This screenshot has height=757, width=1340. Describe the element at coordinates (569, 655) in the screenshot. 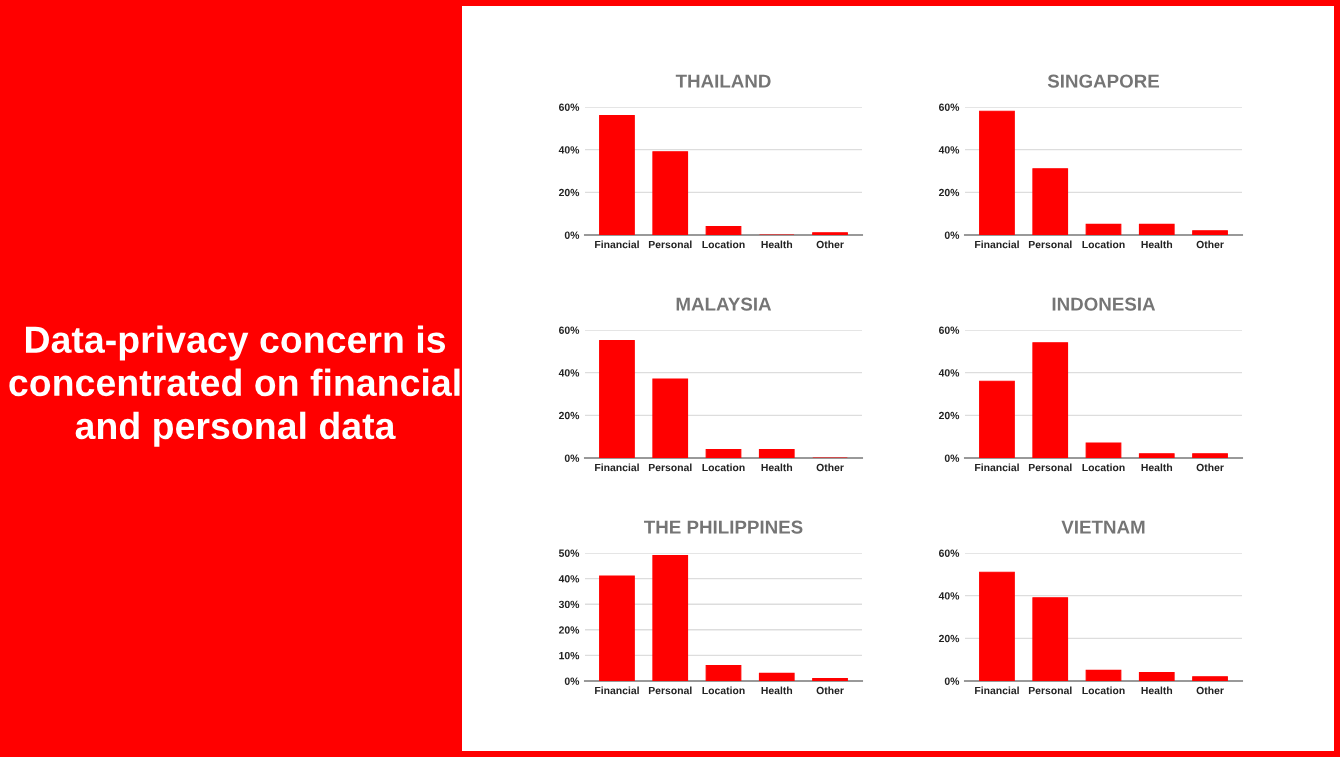

I see `y-tick-label: 10%` at that location.